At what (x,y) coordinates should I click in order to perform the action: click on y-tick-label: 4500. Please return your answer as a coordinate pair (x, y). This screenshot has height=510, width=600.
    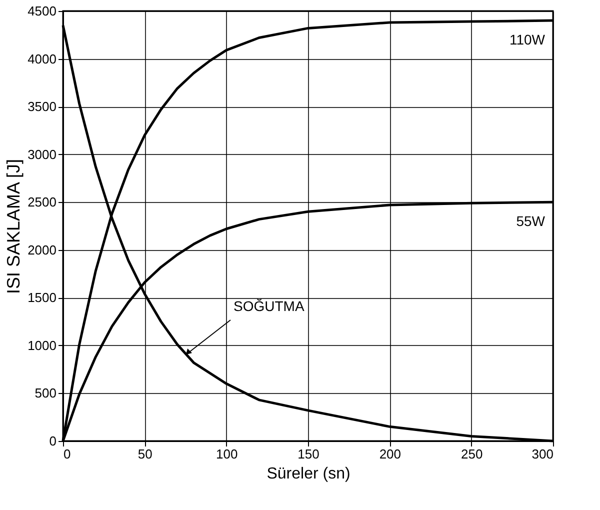
    Looking at the image, I should click on (42, 11).